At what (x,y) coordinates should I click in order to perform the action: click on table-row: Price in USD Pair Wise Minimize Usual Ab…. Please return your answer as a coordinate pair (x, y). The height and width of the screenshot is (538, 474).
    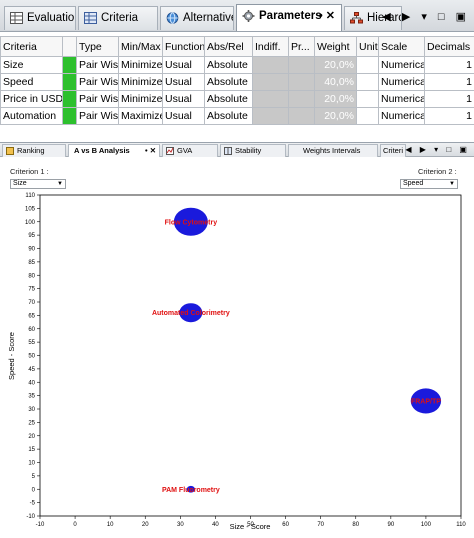
    Looking at the image, I should click on (237, 99).